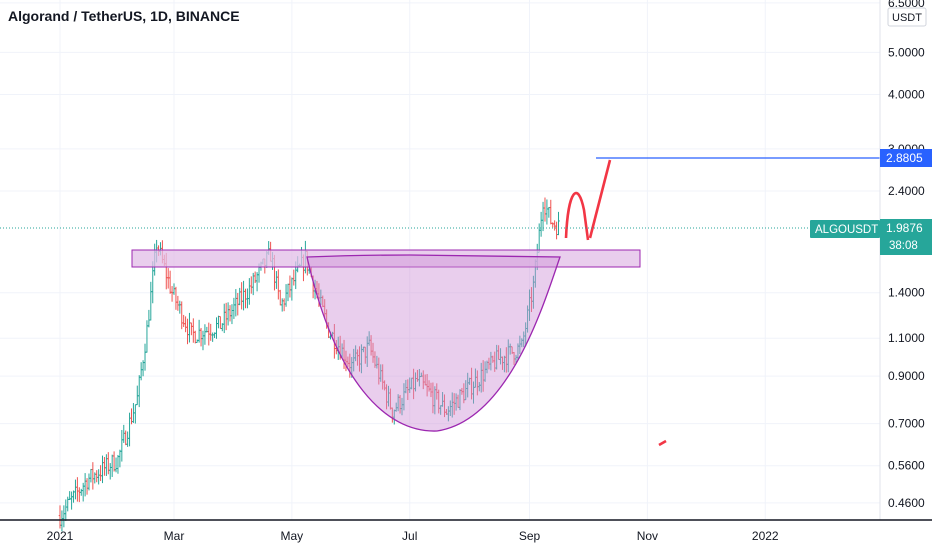  Describe the element at coordinates (906, 503) in the screenshot. I see `price-tick-label: 0.4600` at that location.